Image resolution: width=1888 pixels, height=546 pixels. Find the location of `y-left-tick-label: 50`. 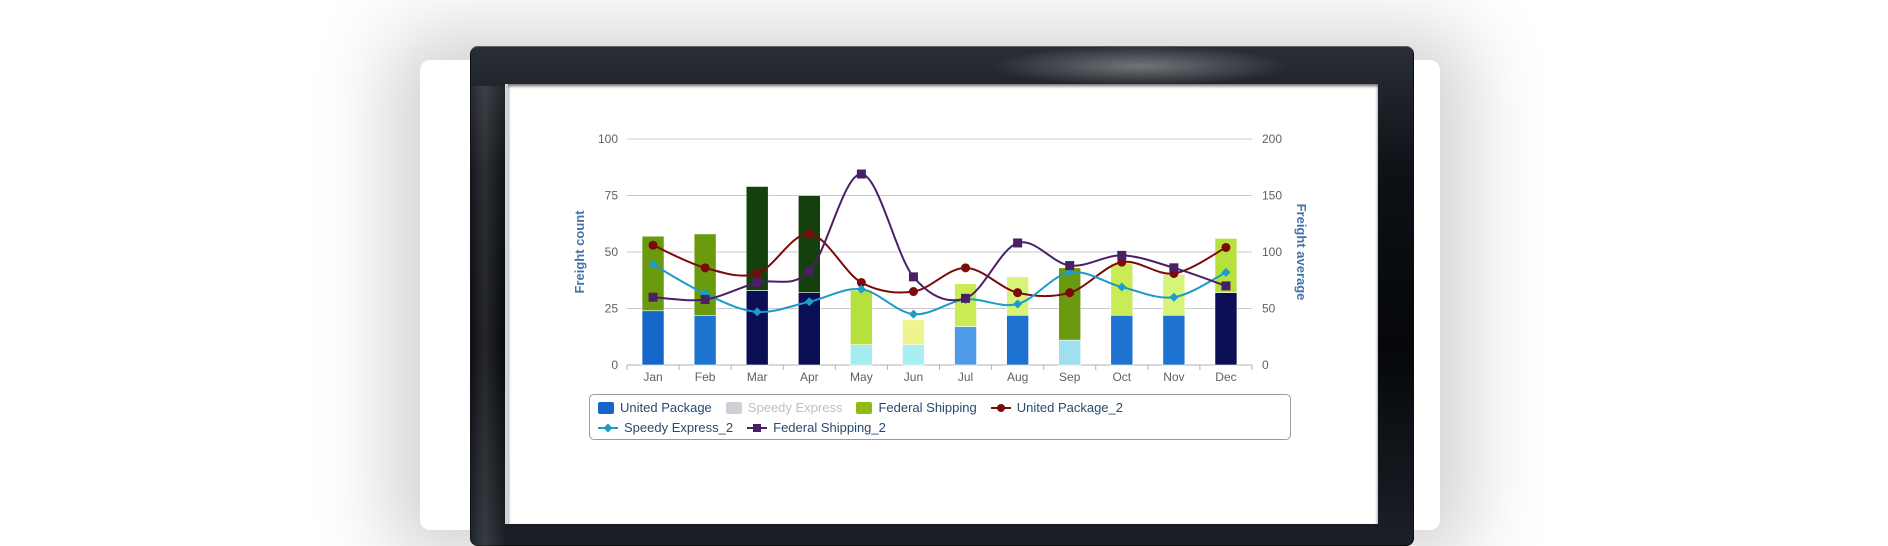

y-left-tick-label: 50 is located at coordinates (612, 252).